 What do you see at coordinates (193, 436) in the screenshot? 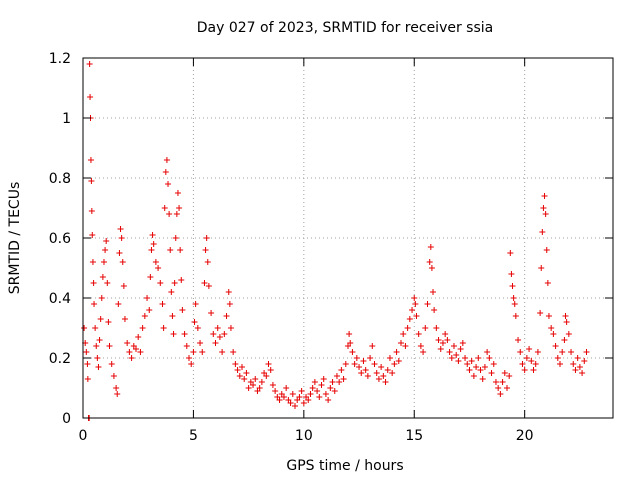
I see `x-tick-label: 5` at bounding box center [193, 436].